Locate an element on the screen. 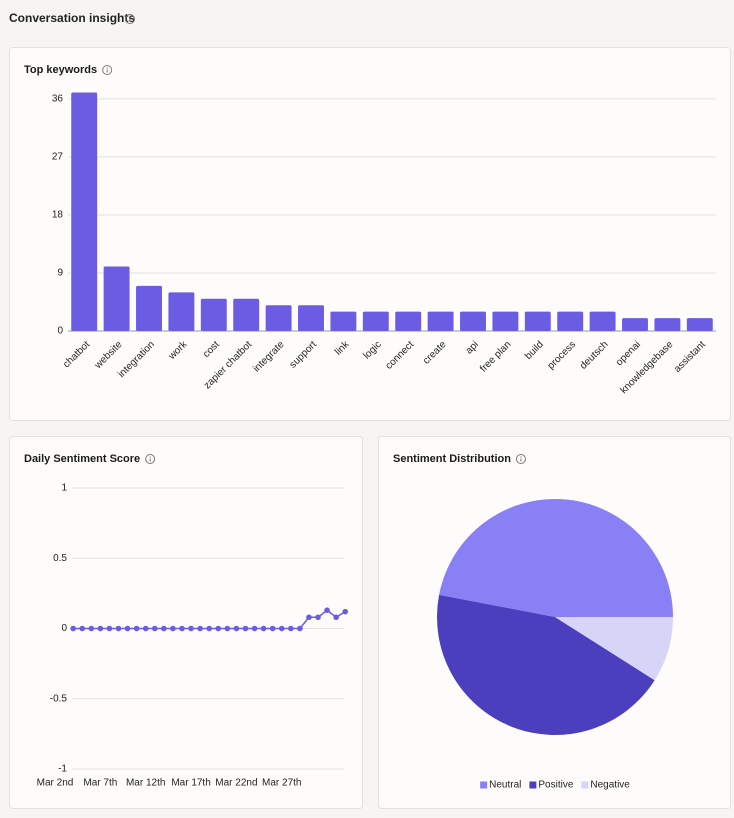 The height and width of the screenshot is (818, 734). y-tick-label: -1 is located at coordinates (62, 769).